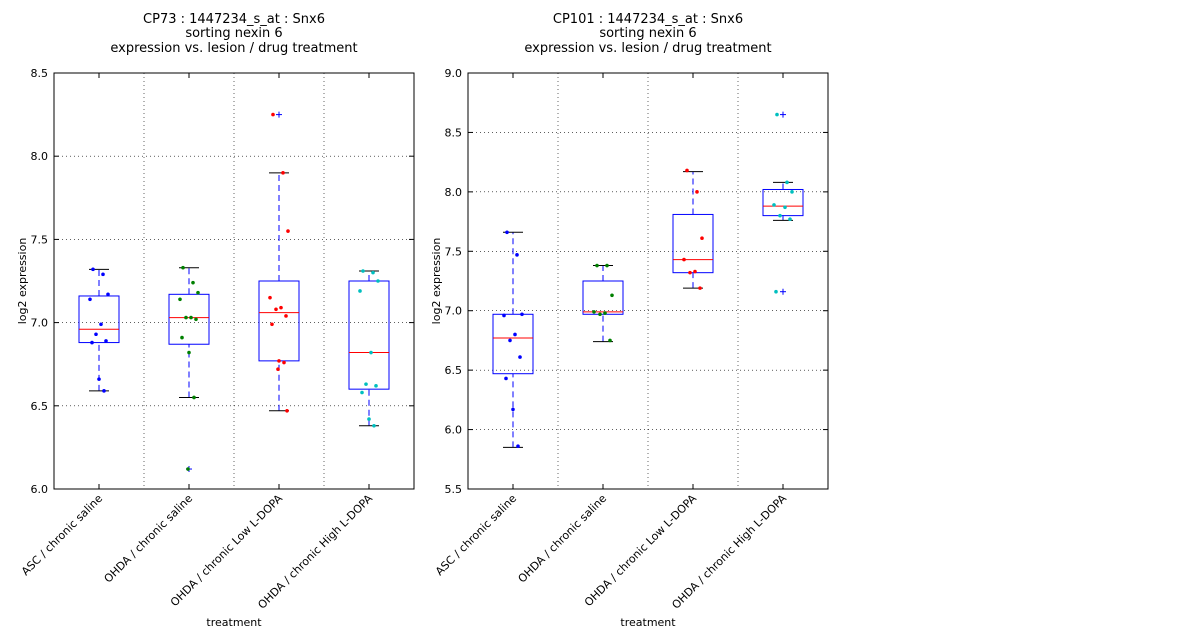 This screenshot has height=640, width=1200. What do you see at coordinates (149, 539) in the screenshot?
I see `x-tick-label: OHDA / chronic saline` at bounding box center [149, 539].